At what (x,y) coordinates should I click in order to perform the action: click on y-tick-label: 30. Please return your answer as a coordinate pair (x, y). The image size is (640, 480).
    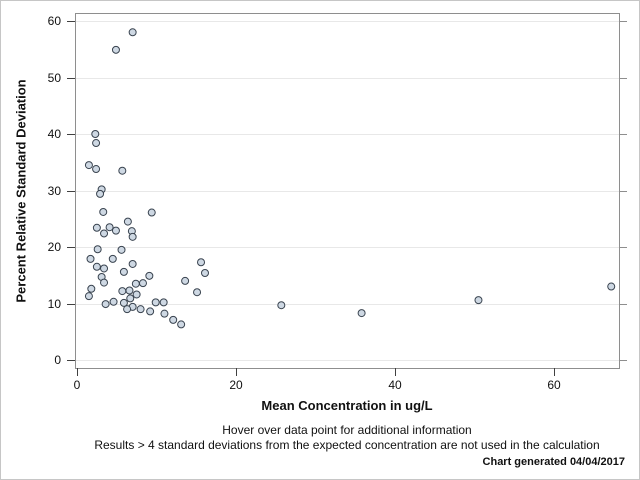
    Looking at the image, I should click on (54, 190).